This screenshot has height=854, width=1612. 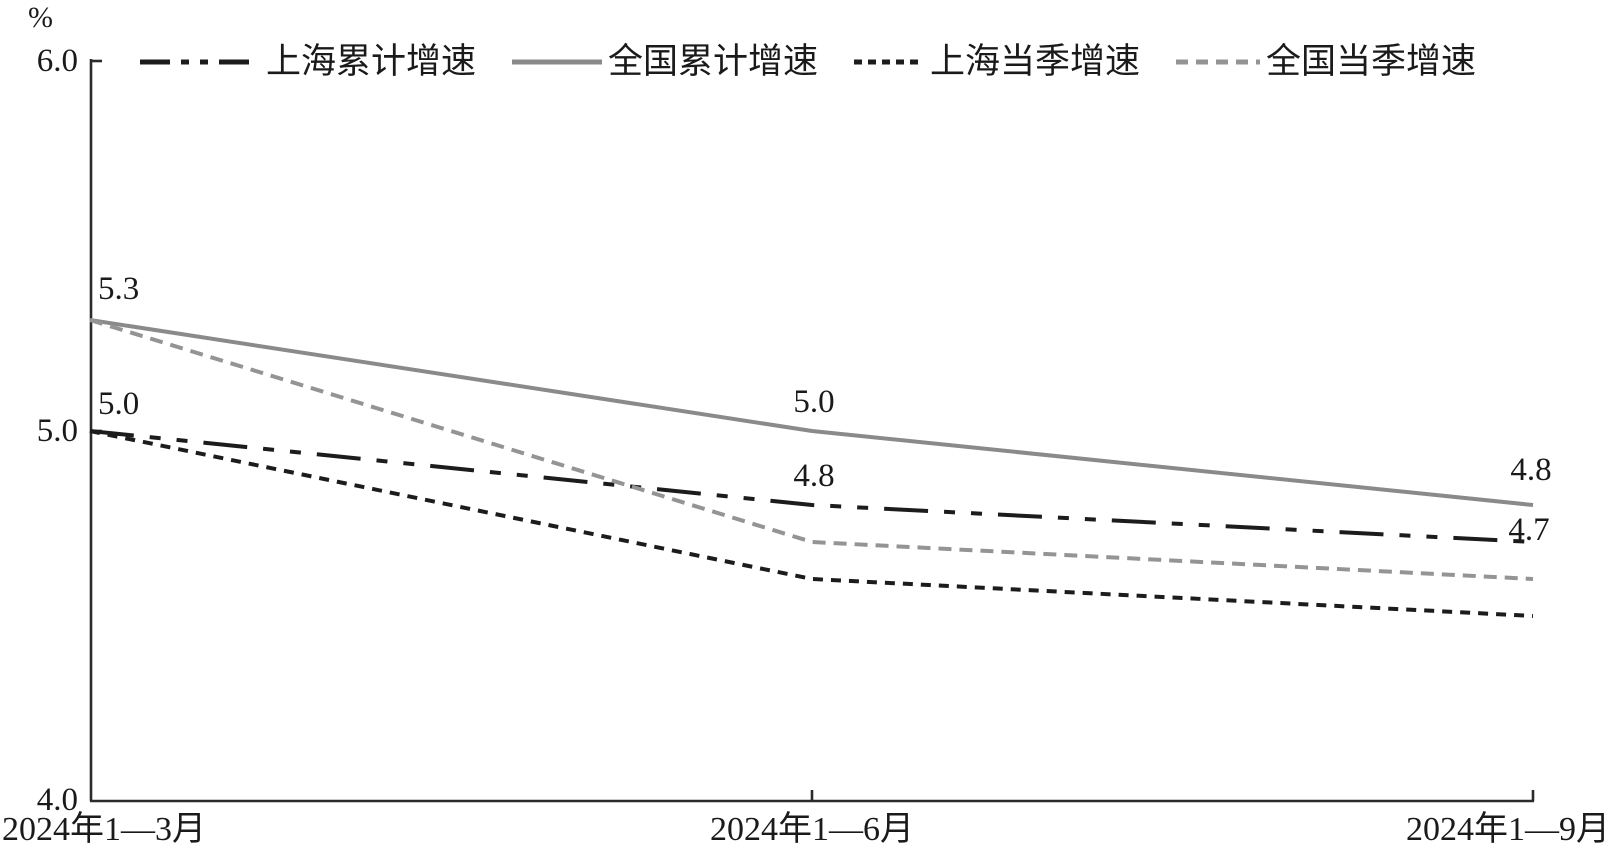 I want to click on legend-label: 全国当季增速, so click(x=1371, y=61).